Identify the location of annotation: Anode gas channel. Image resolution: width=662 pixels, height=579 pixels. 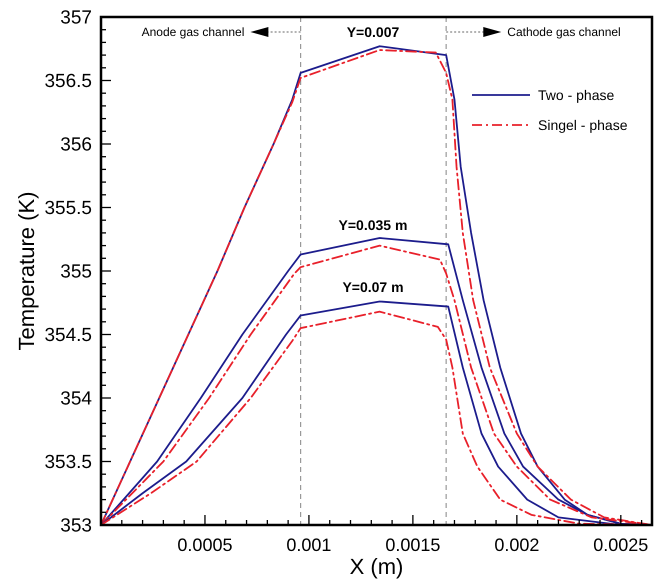
(193, 32).